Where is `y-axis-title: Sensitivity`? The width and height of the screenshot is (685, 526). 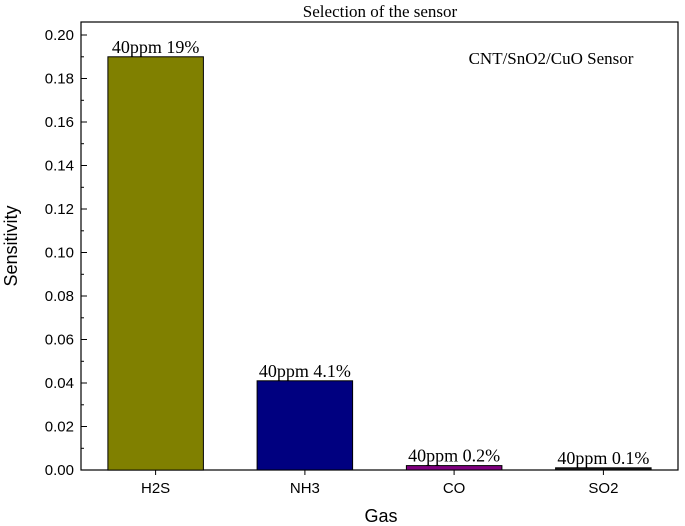
y-axis-title: Sensitivity is located at coordinates (11, 245).